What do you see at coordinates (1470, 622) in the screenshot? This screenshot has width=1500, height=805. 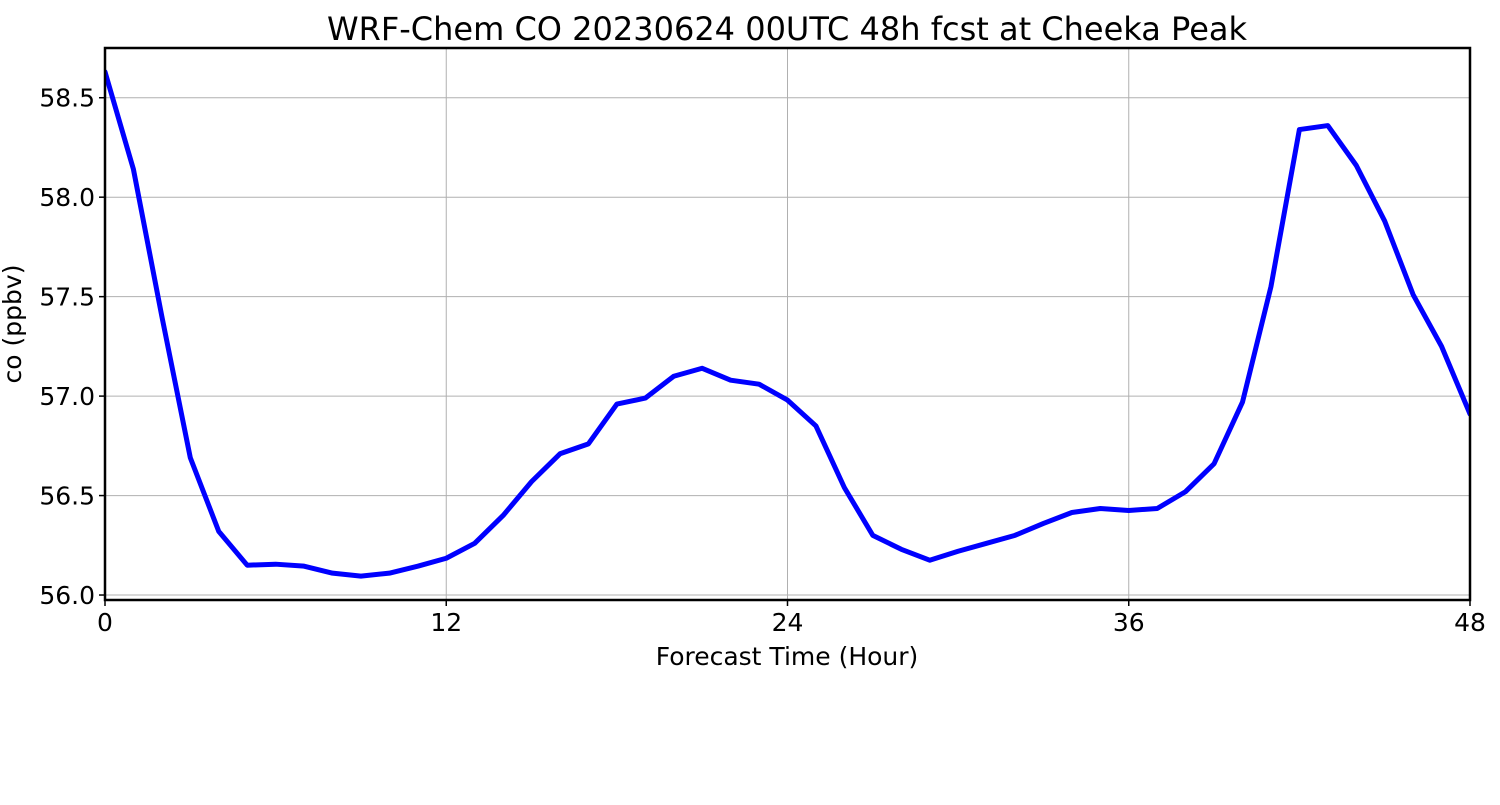 I see `x-tick-label: 48` at bounding box center [1470, 622].